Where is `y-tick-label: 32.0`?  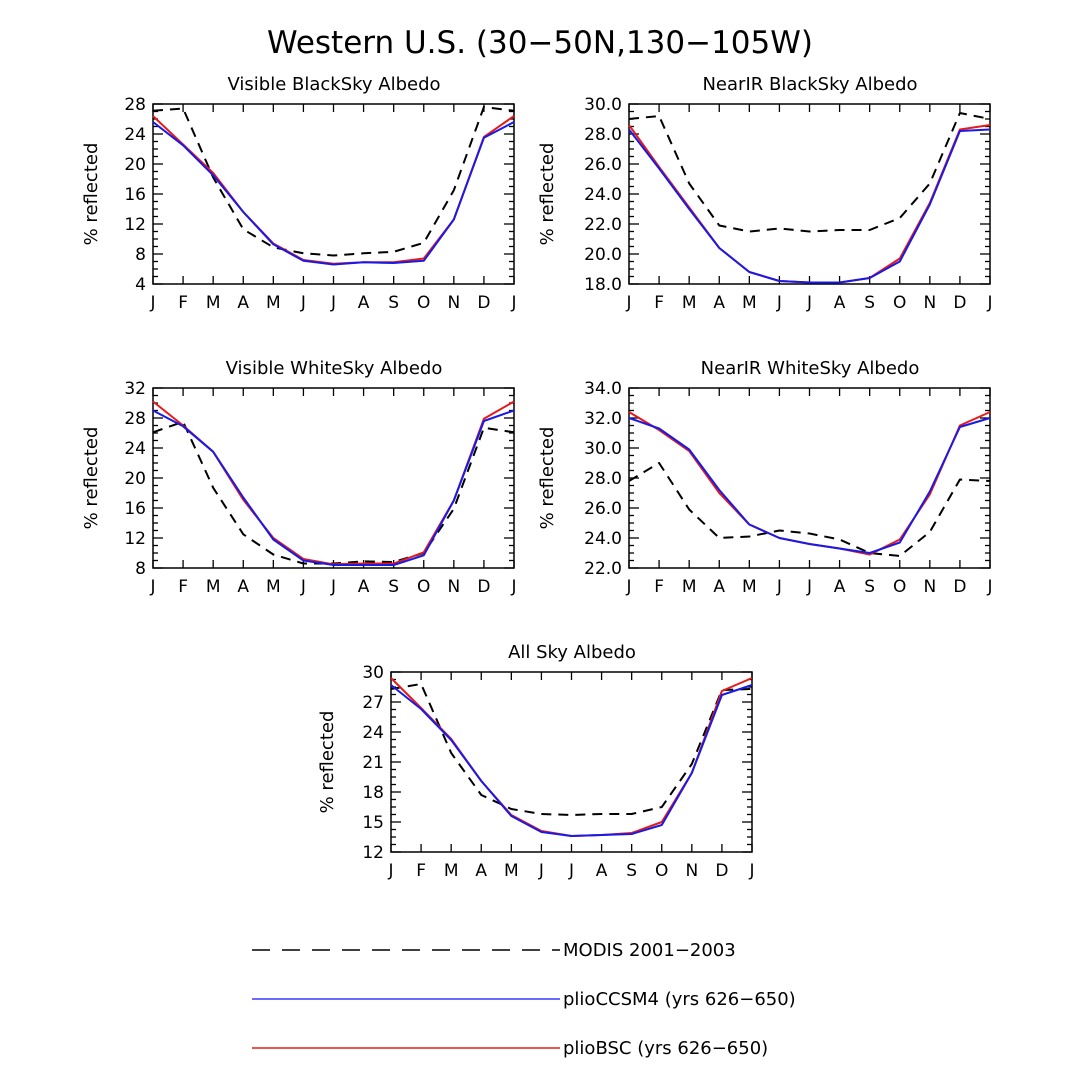
y-tick-label: 32.0 is located at coordinates (603, 419).